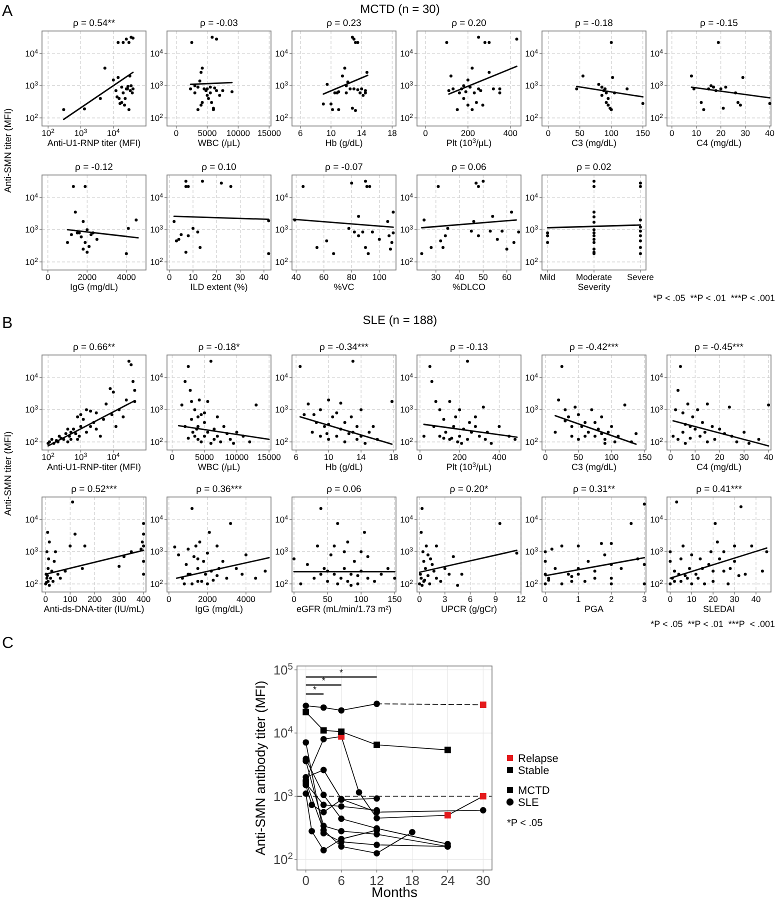 The height and width of the screenshot is (903, 777). Describe the element at coordinates (719, 347) in the screenshot. I see `chart-title: ρ = -0.45***` at that location.